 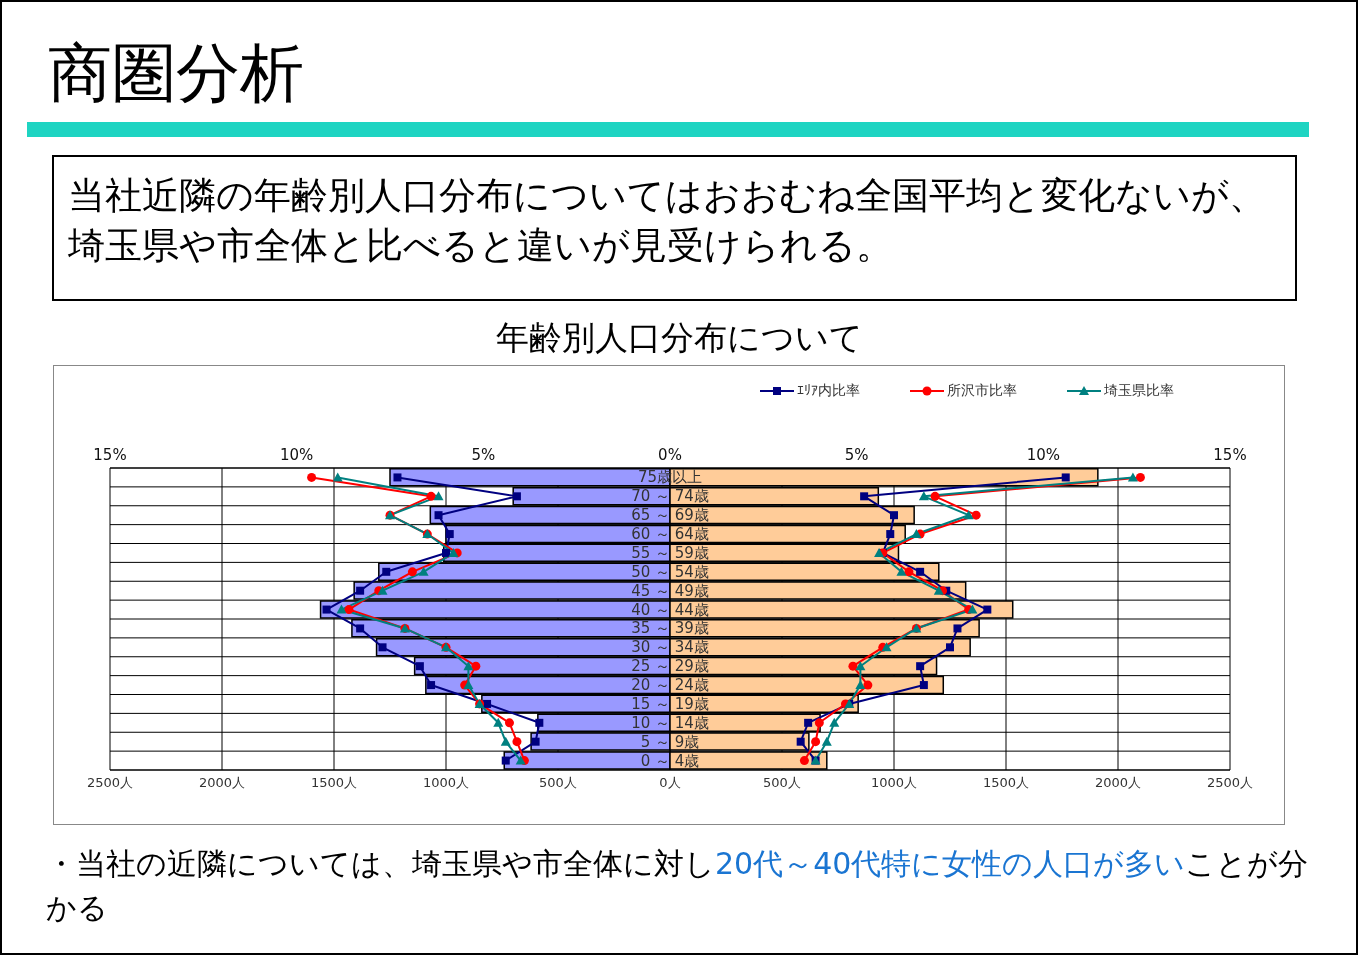 What do you see at coordinates (670, 760) in the screenshot?
I see `y-tick-label: 0 ～ 4歳` at bounding box center [670, 760].